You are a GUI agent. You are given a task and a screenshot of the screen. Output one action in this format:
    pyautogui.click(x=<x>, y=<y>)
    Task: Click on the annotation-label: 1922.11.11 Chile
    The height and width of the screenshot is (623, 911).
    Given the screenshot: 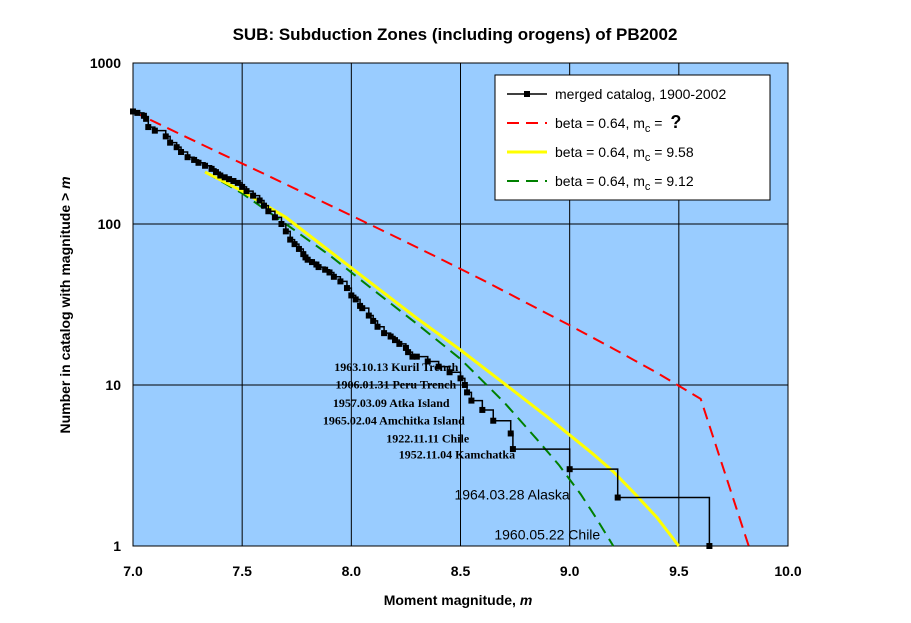 What is the action you would take?
    pyautogui.click(x=428, y=438)
    